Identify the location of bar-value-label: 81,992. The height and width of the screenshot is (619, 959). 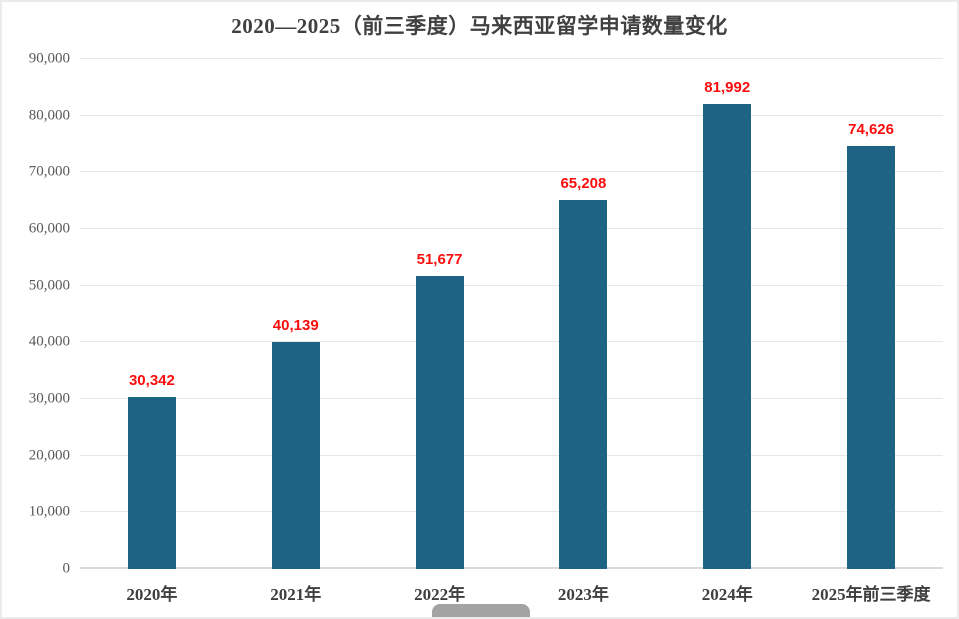
(727, 88).